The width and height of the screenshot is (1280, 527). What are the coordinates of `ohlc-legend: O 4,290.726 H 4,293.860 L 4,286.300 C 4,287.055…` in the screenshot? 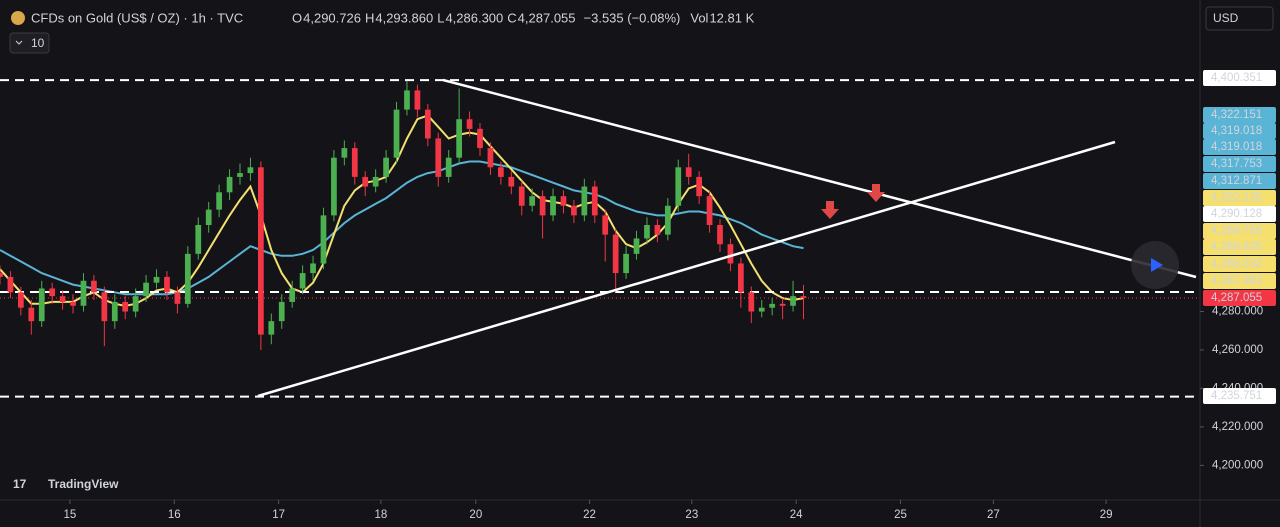 It's located at (523, 17).